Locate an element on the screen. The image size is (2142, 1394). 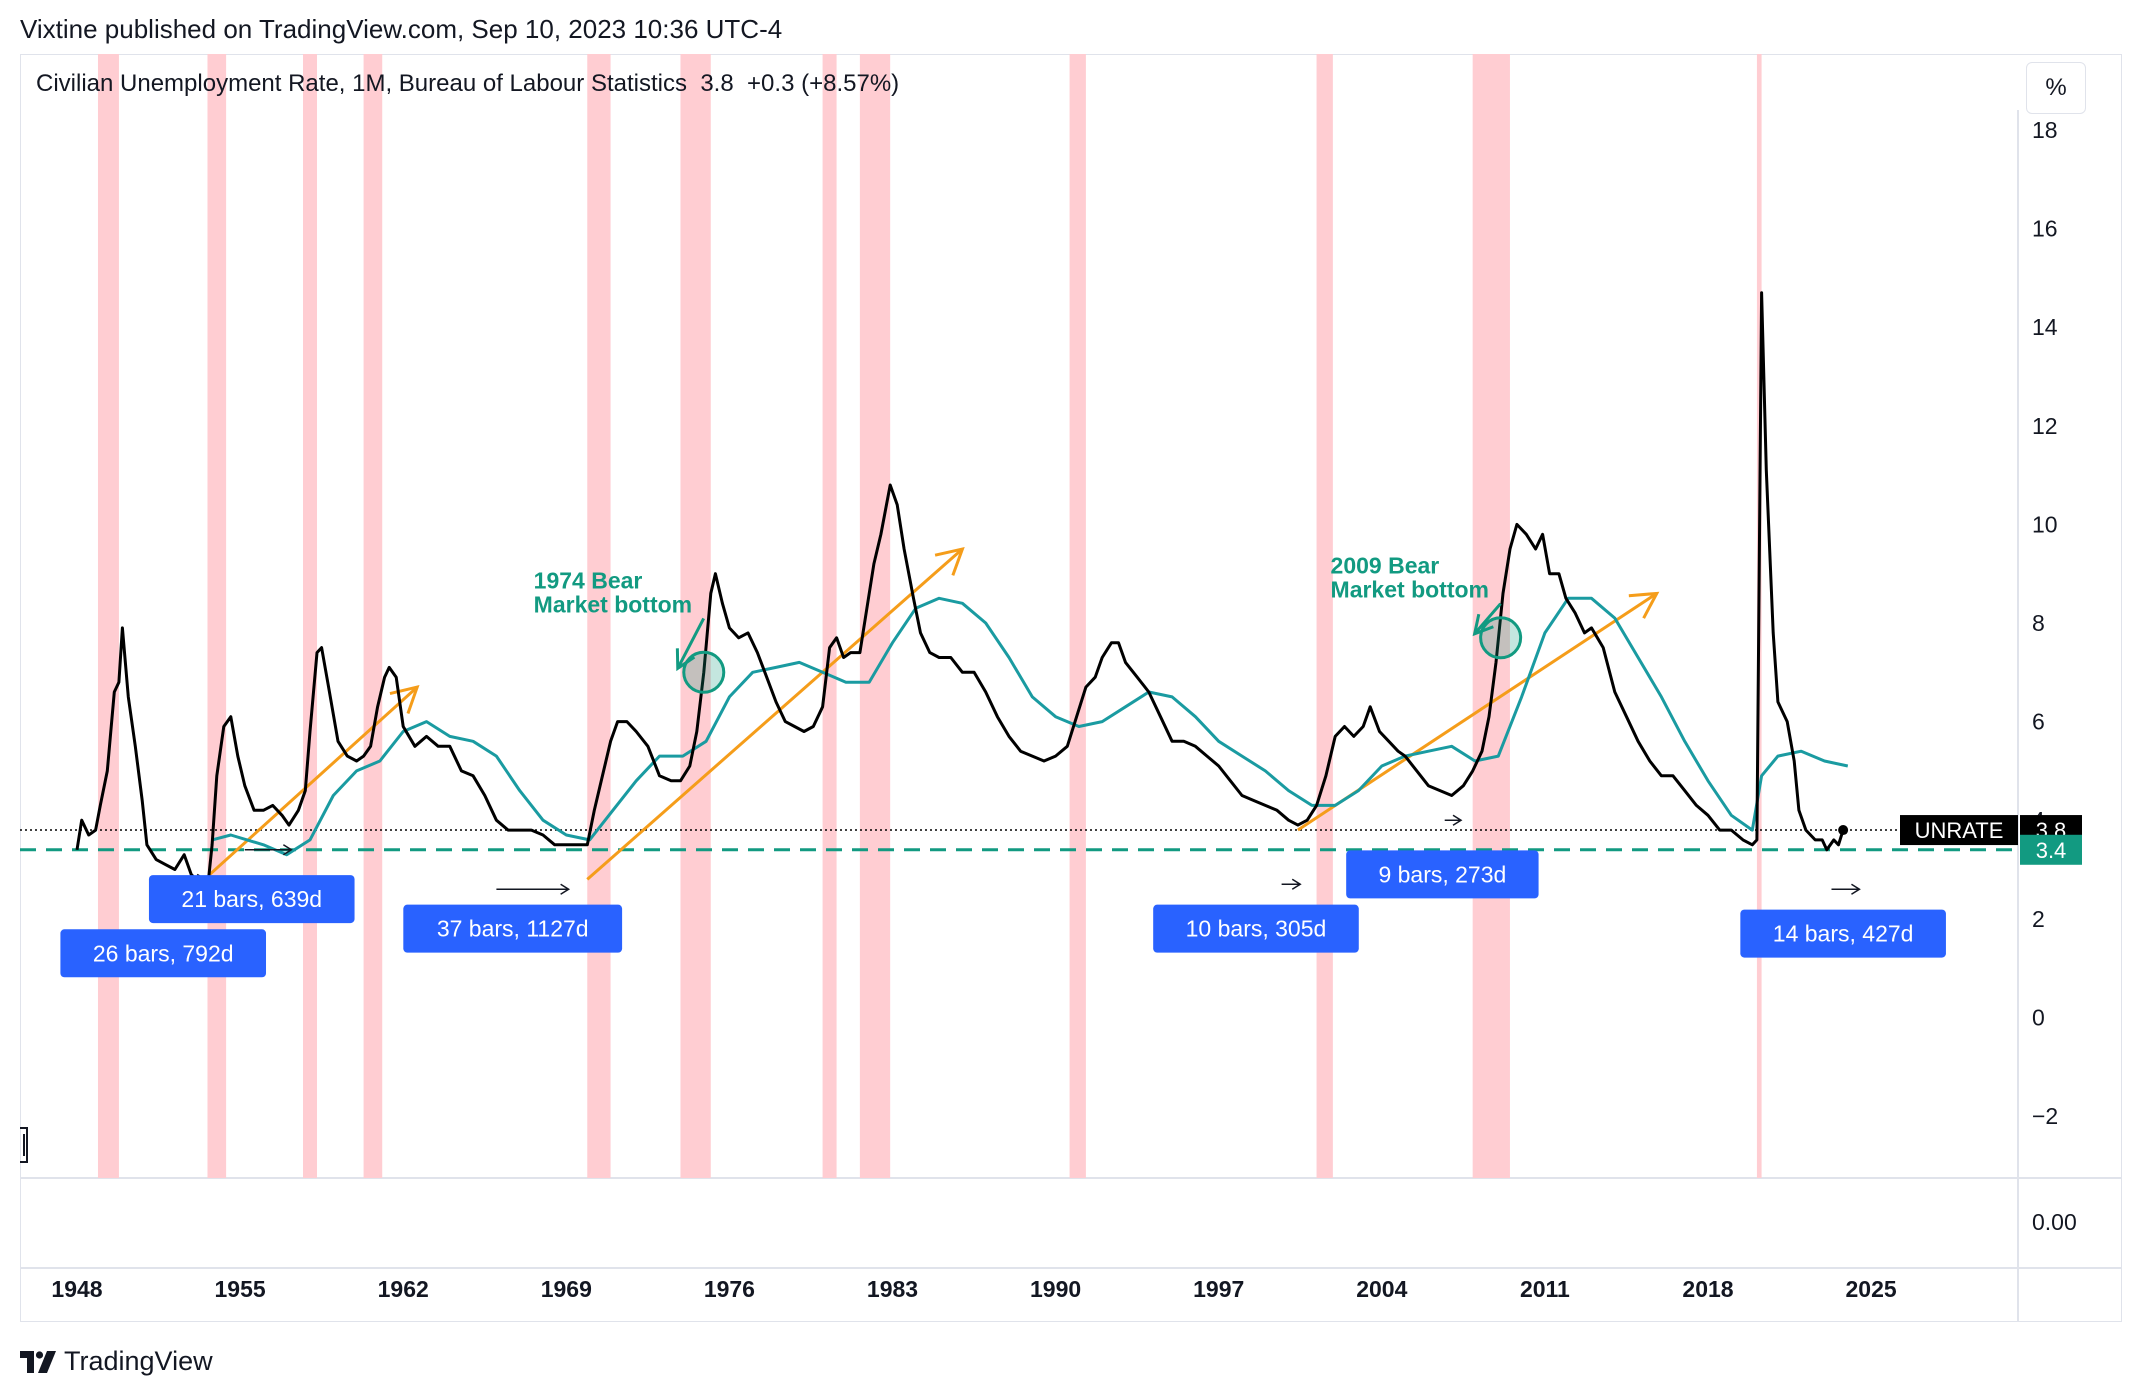
y-tick-label: −2 is located at coordinates (2045, 1116).